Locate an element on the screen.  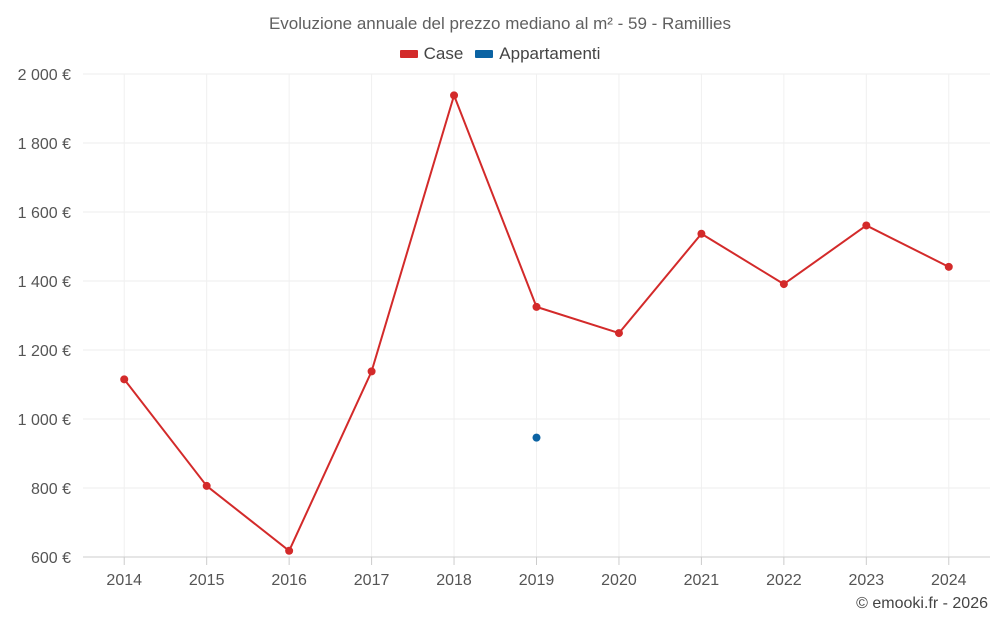
x-tick-label: 2016 is located at coordinates (289, 580).